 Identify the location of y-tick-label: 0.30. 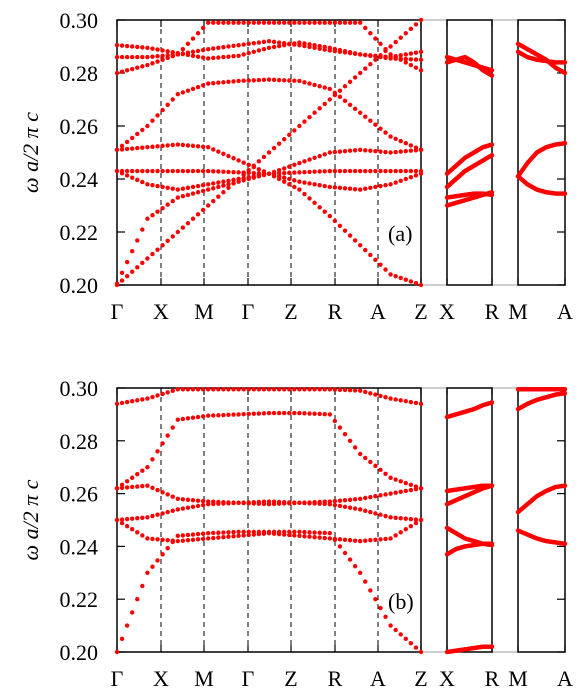
(79, 388).